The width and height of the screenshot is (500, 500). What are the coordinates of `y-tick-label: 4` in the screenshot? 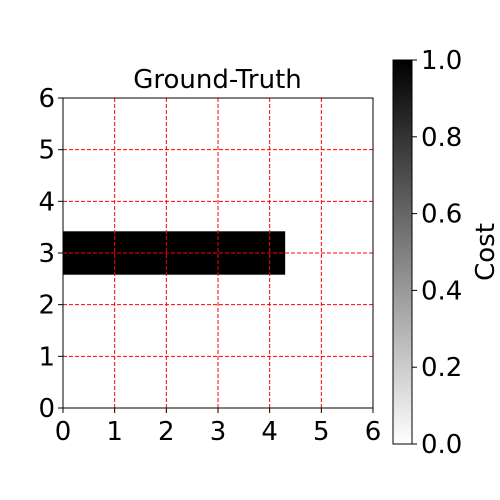 It's located at (46, 202).